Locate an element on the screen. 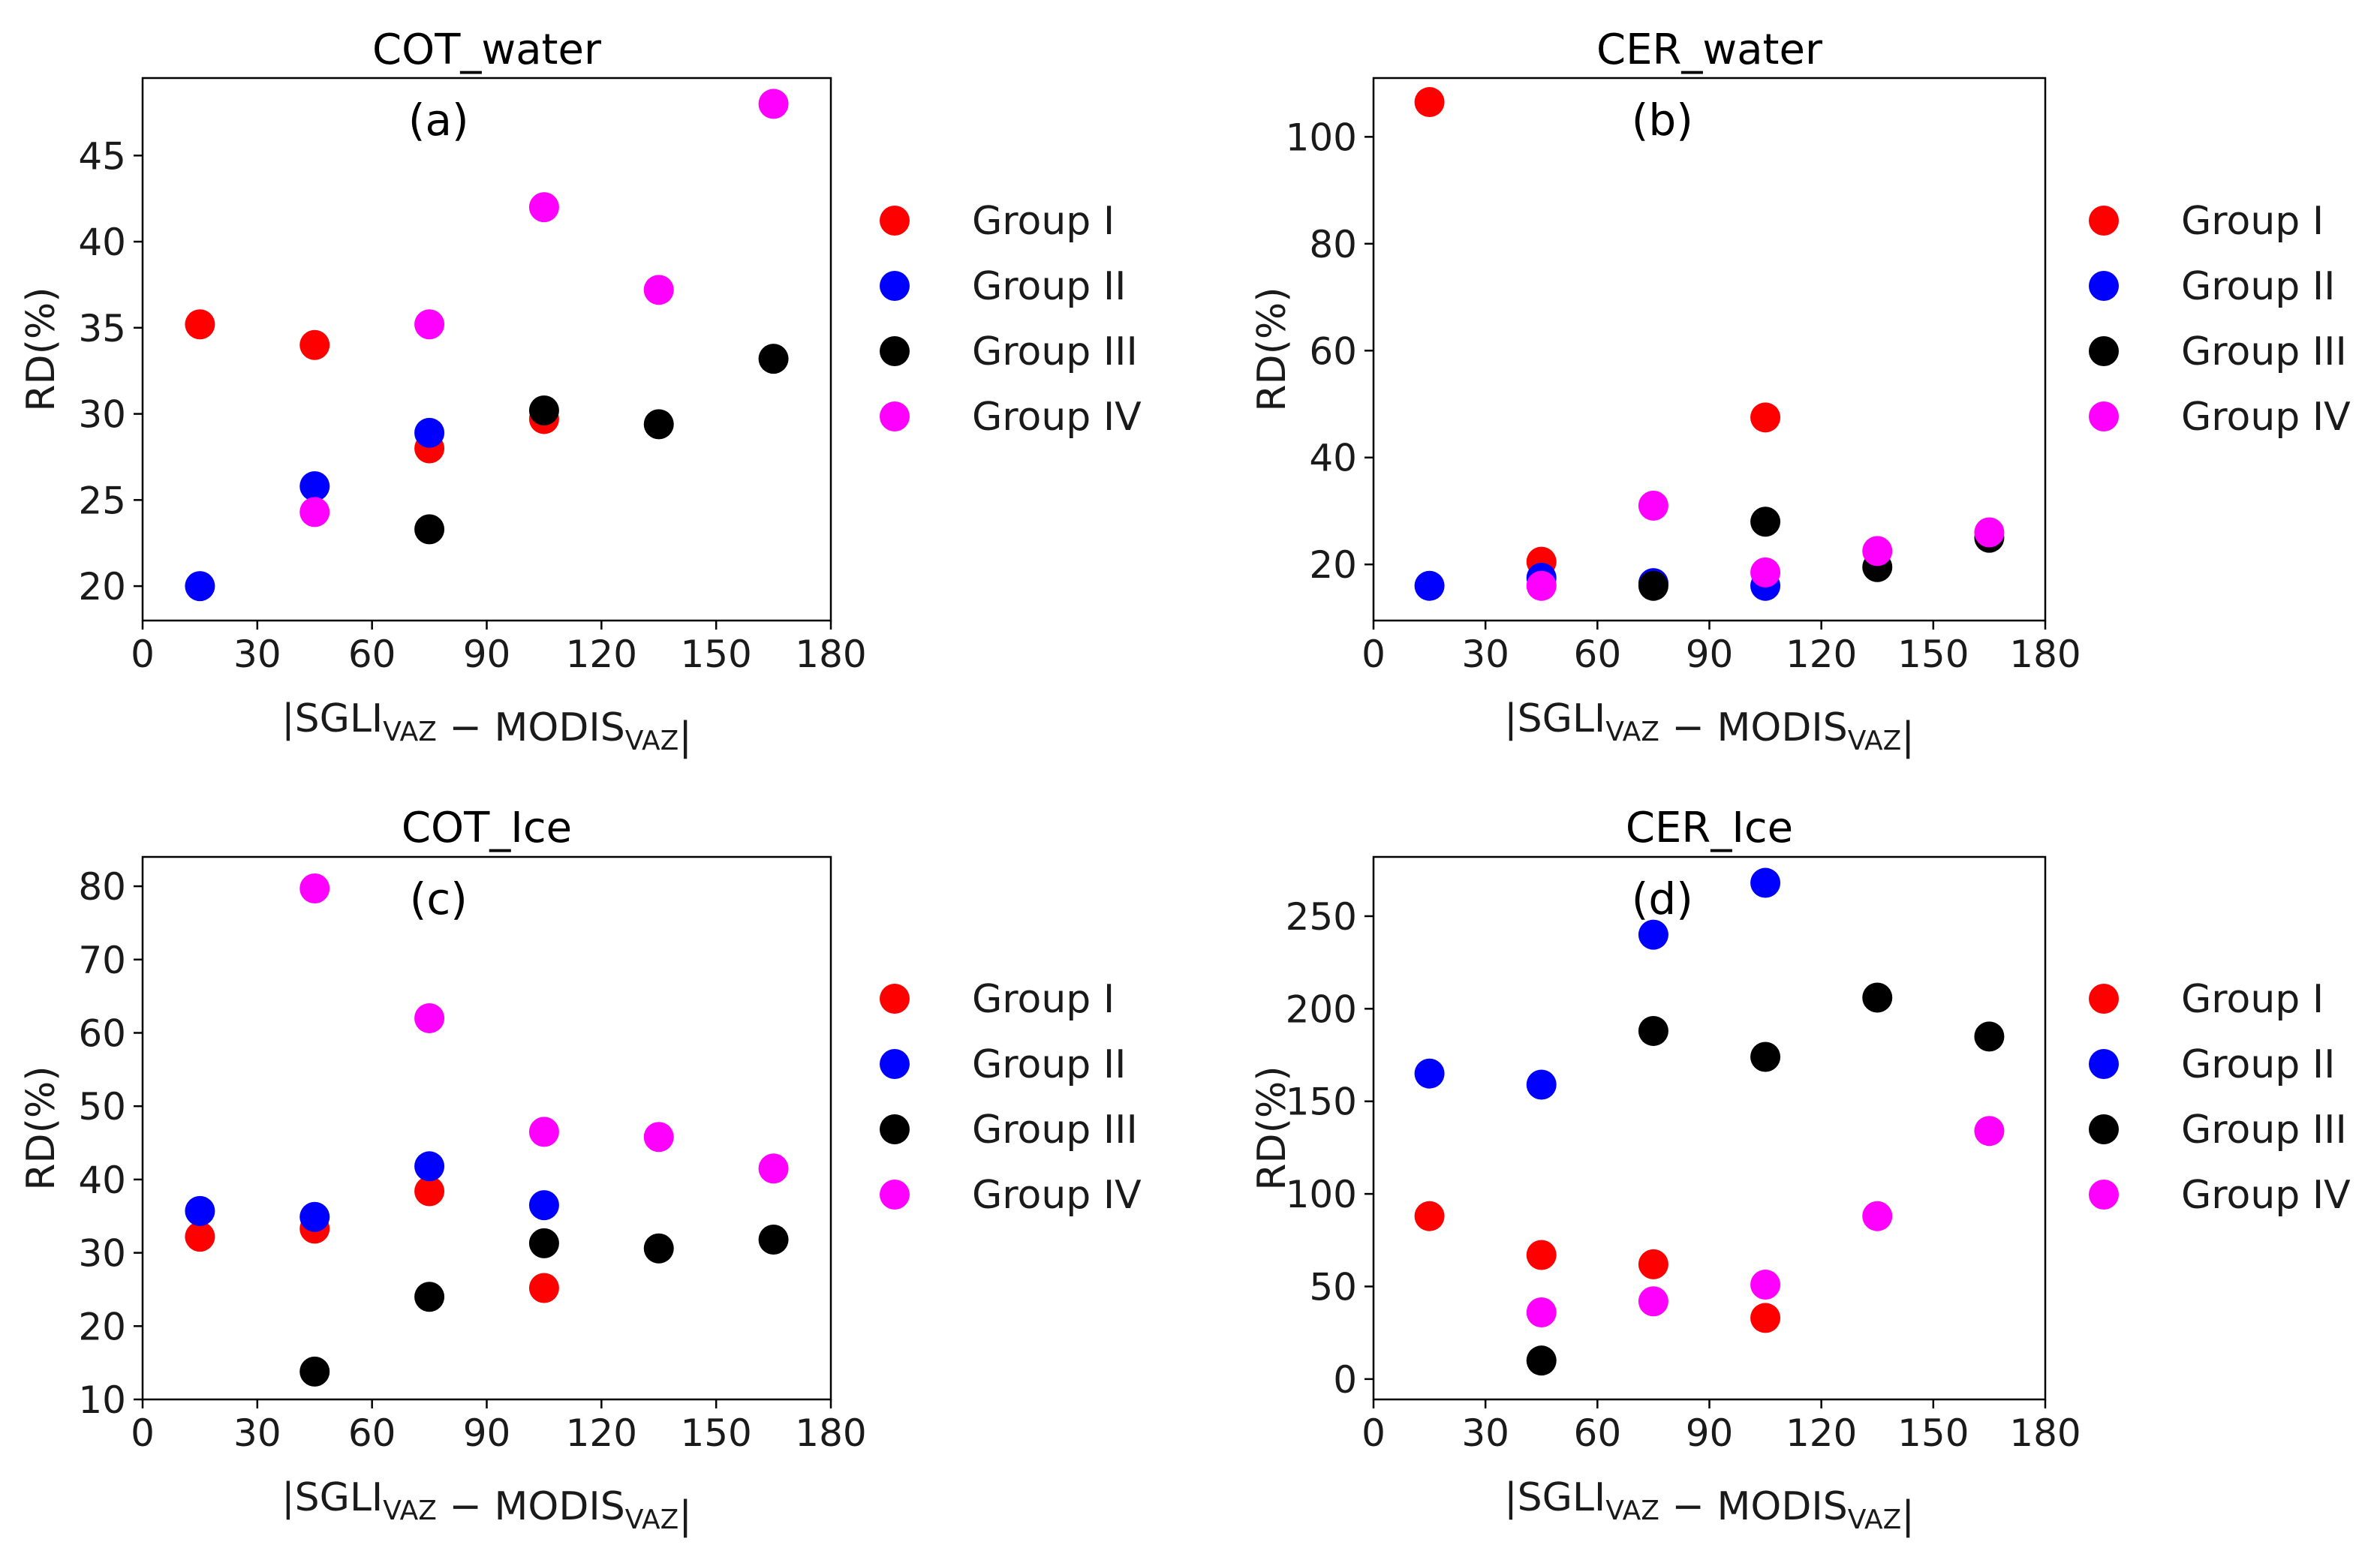 Image resolution: width=2380 pixels, height=1545 pixels. panel-title: CER_water is located at coordinates (1709, 50).